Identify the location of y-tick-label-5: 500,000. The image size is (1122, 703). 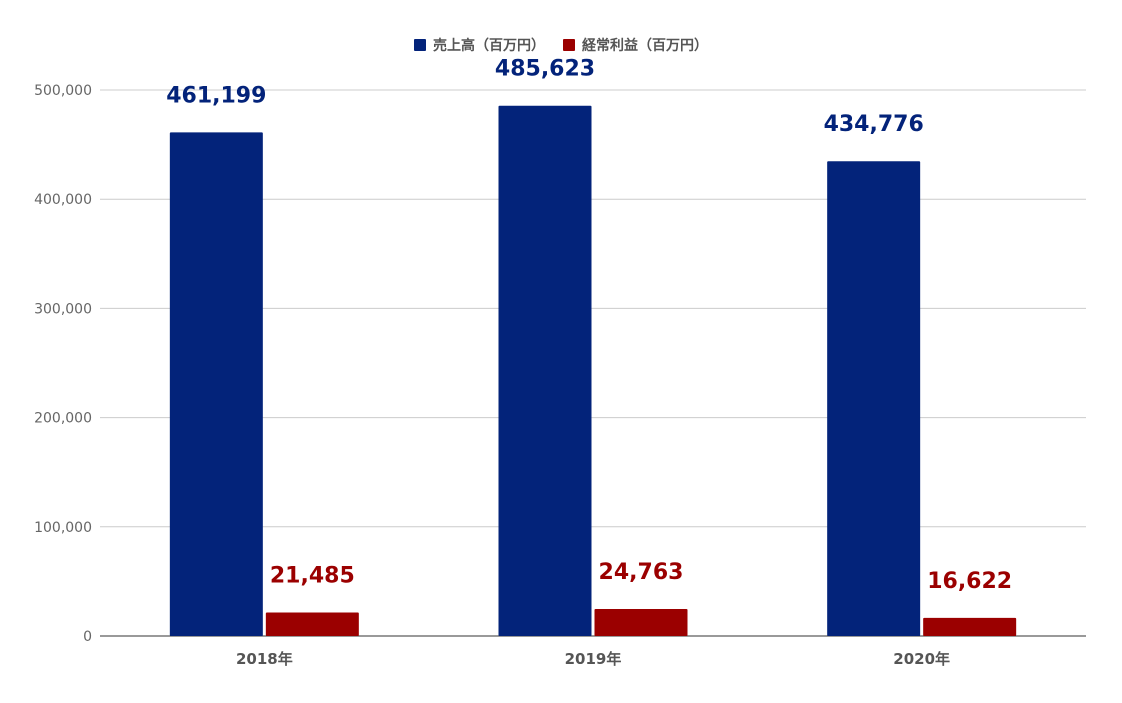
(63, 91).